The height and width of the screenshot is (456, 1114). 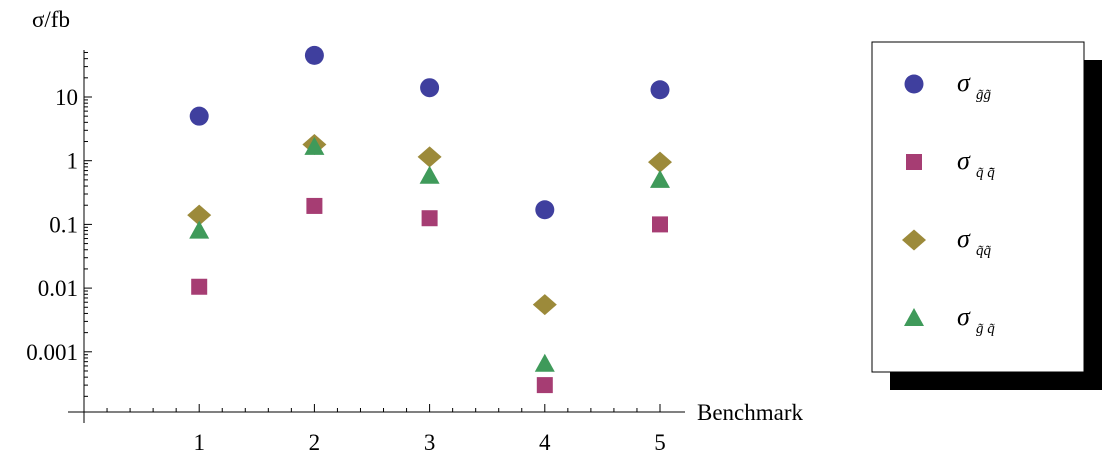 I want to click on legend-label-2: σ, so click(x=964, y=160).